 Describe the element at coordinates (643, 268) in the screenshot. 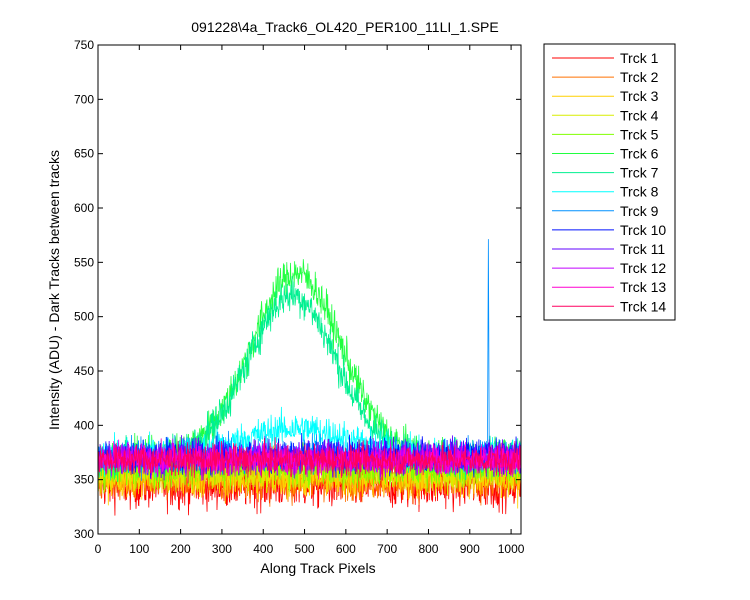

I see `legend-label-12: Trck 12` at that location.